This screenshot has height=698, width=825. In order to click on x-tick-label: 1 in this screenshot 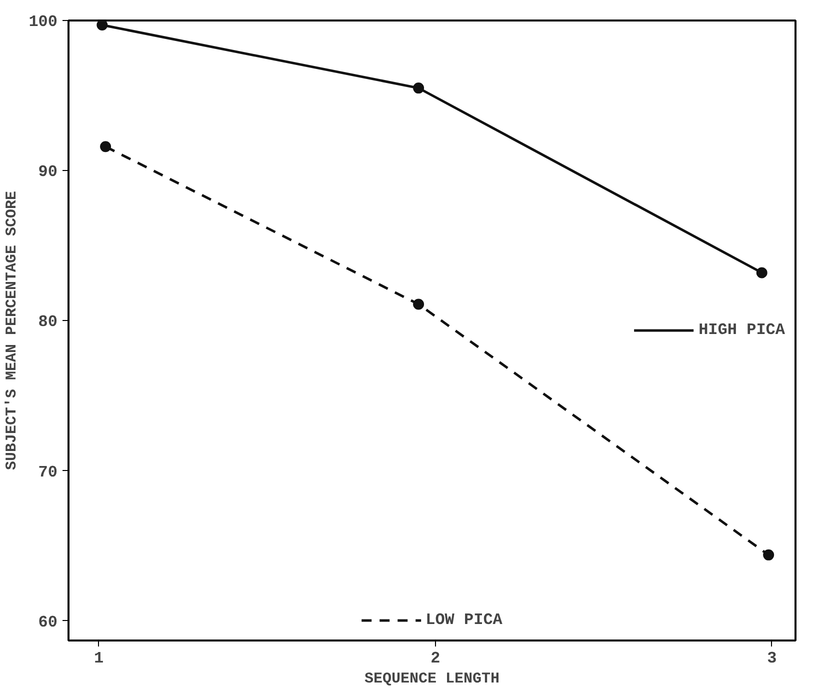, I will do `click(99, 659)`.